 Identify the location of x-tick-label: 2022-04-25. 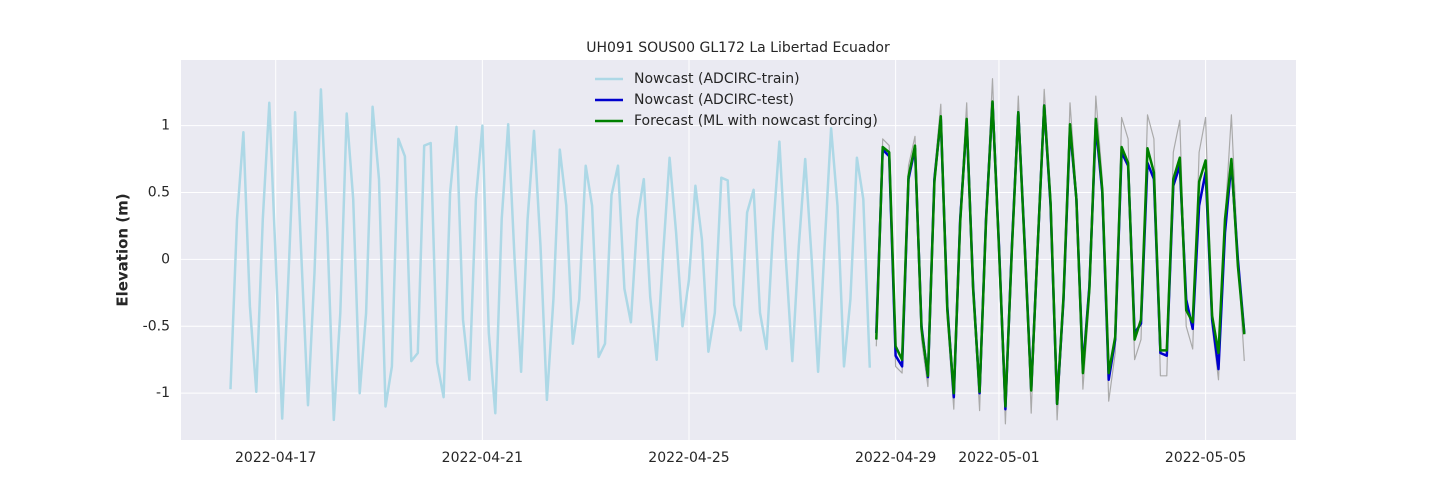
(688, 458).